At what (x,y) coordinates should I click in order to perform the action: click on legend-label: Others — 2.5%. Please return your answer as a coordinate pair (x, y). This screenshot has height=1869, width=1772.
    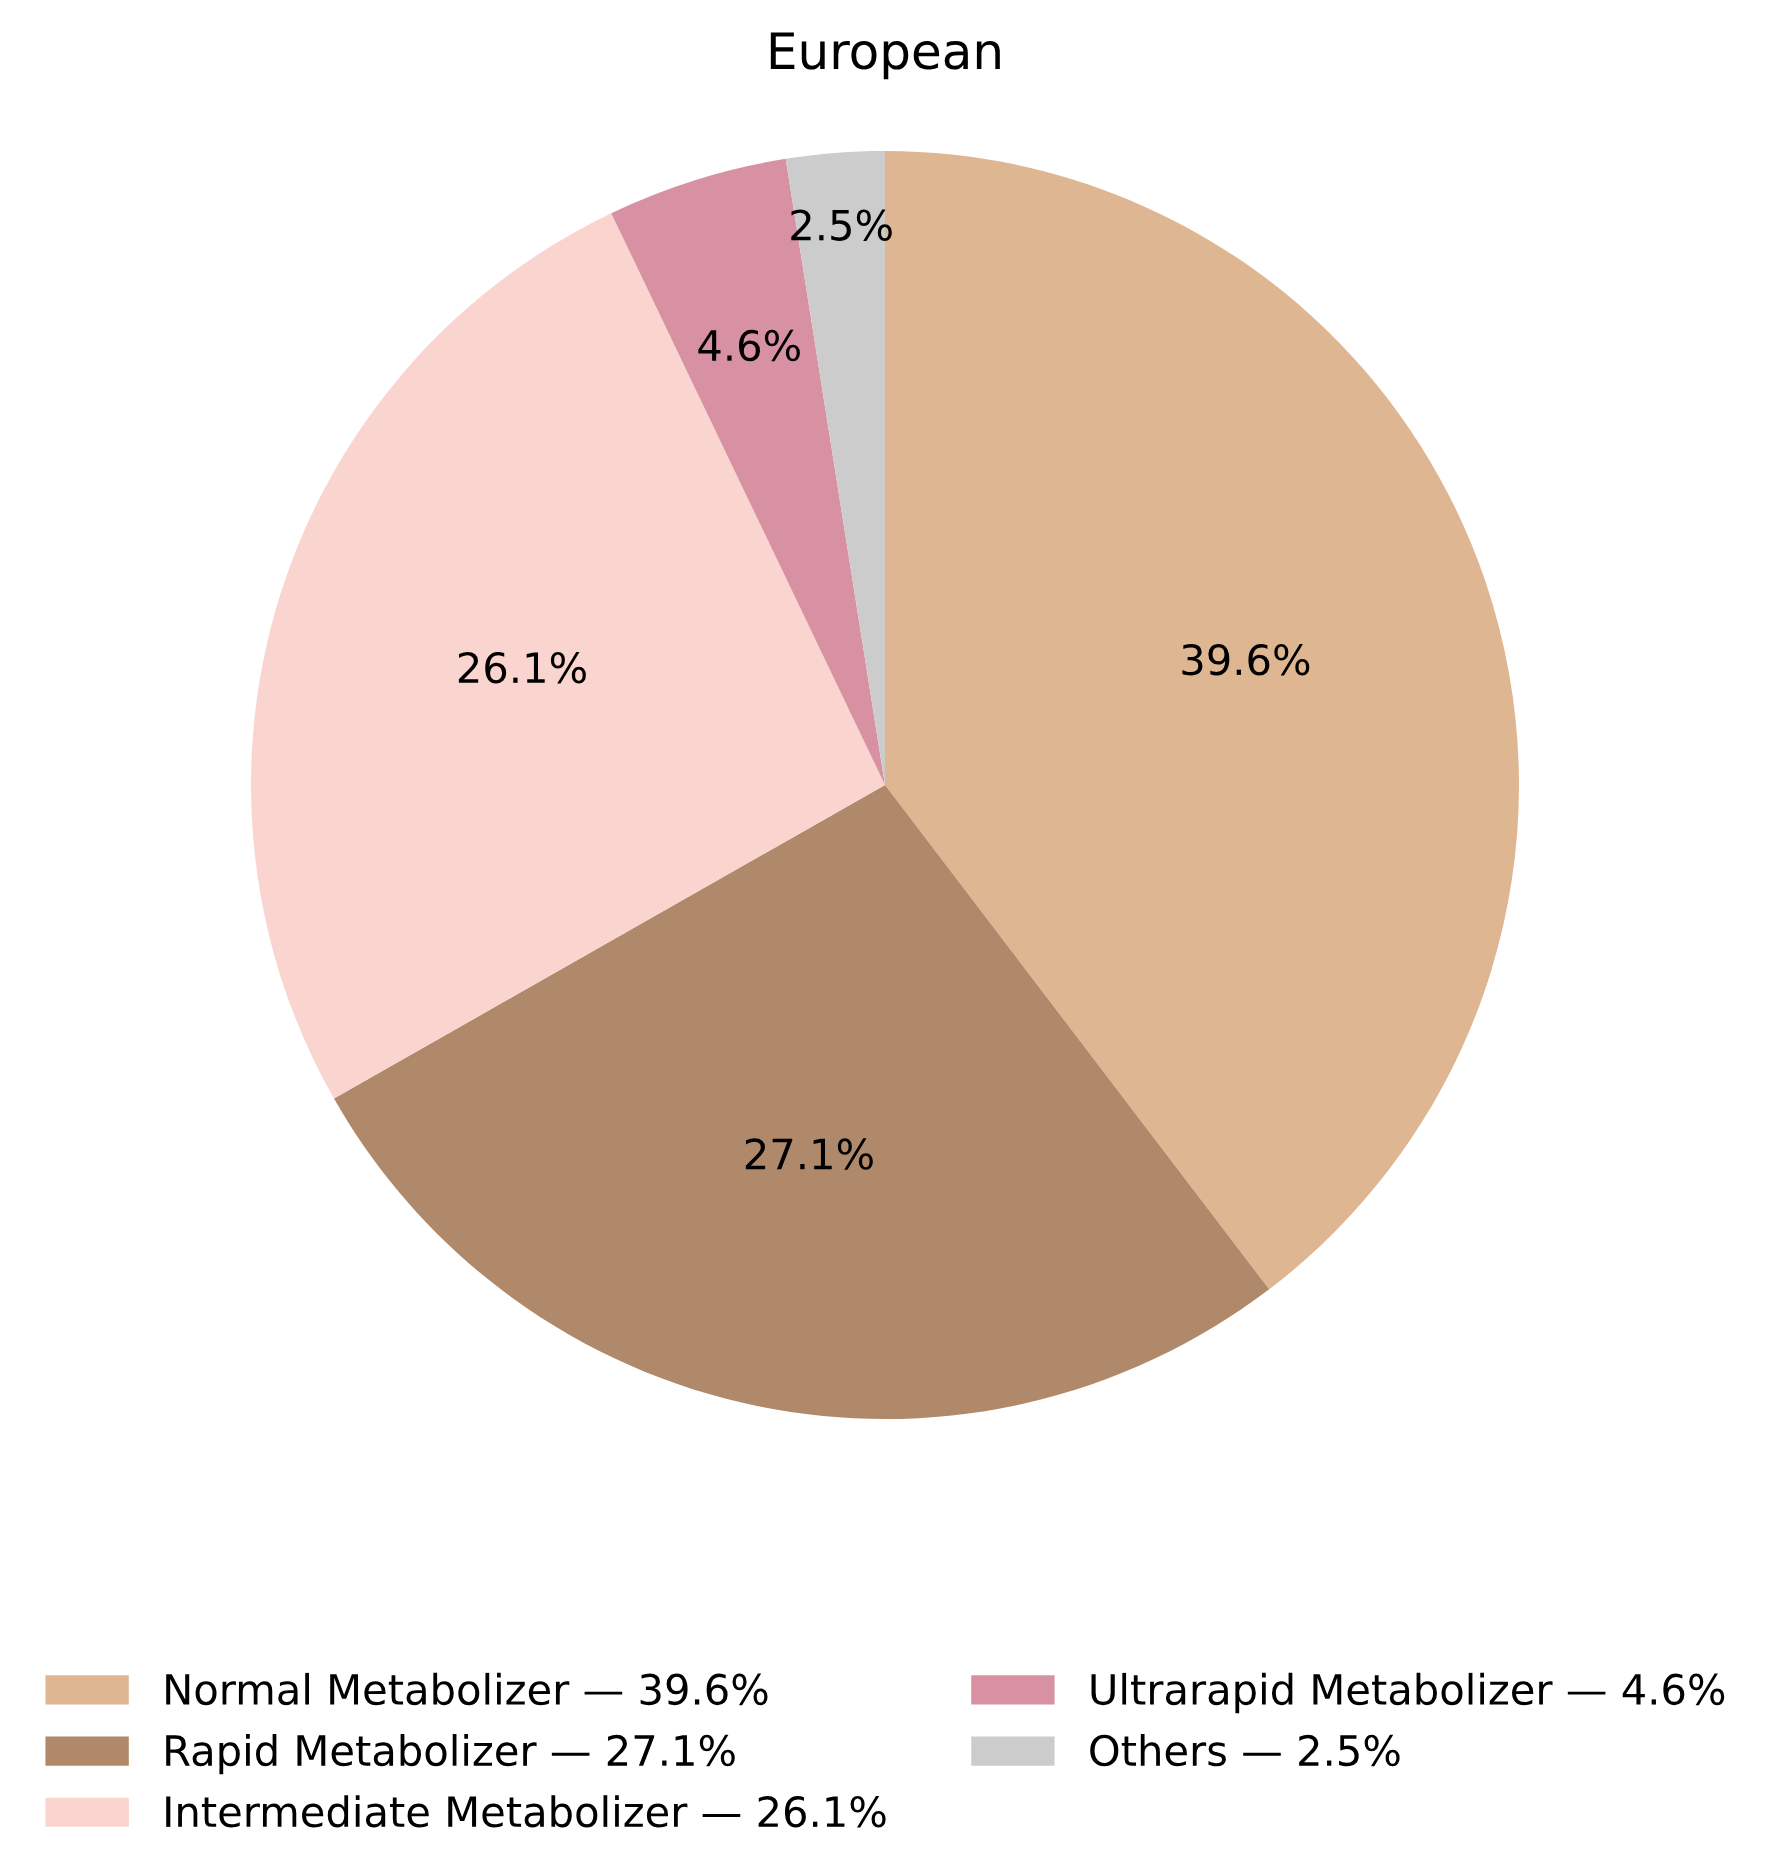
    Looking at the image, I should click on (1245, 1750).